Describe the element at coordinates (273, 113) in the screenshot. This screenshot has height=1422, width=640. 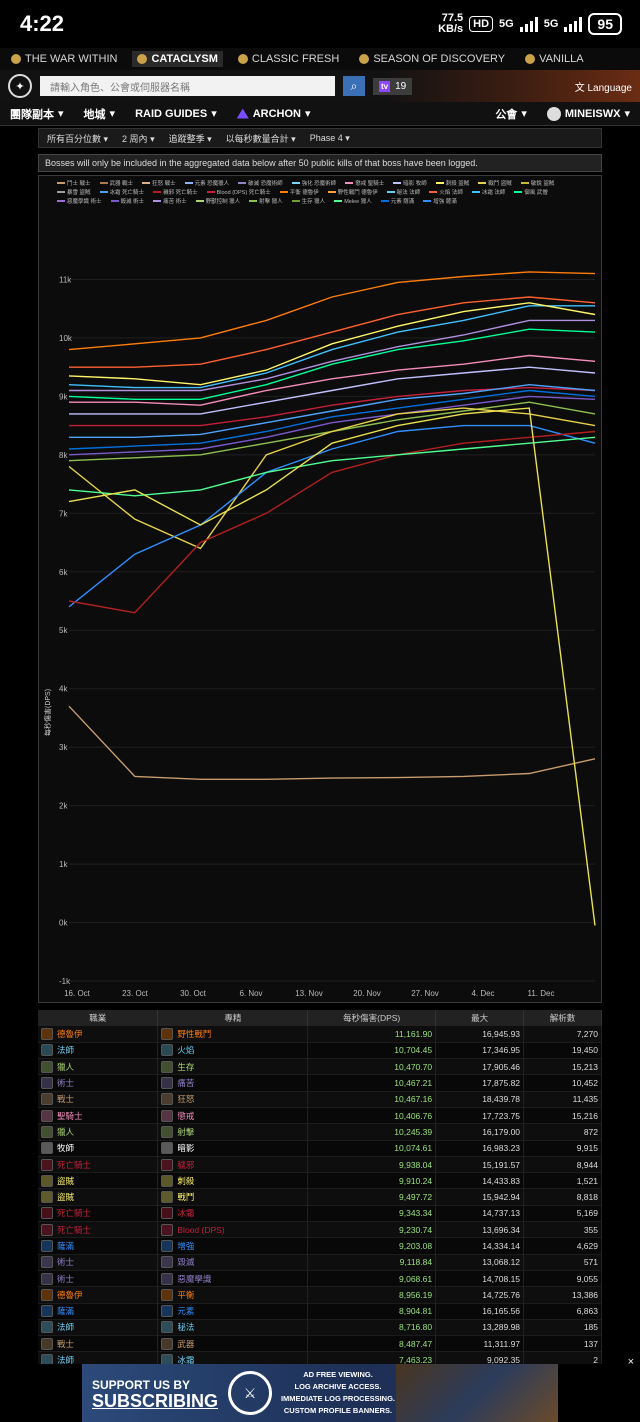
I see `nav-archon: ARCHON ▾` at that location.